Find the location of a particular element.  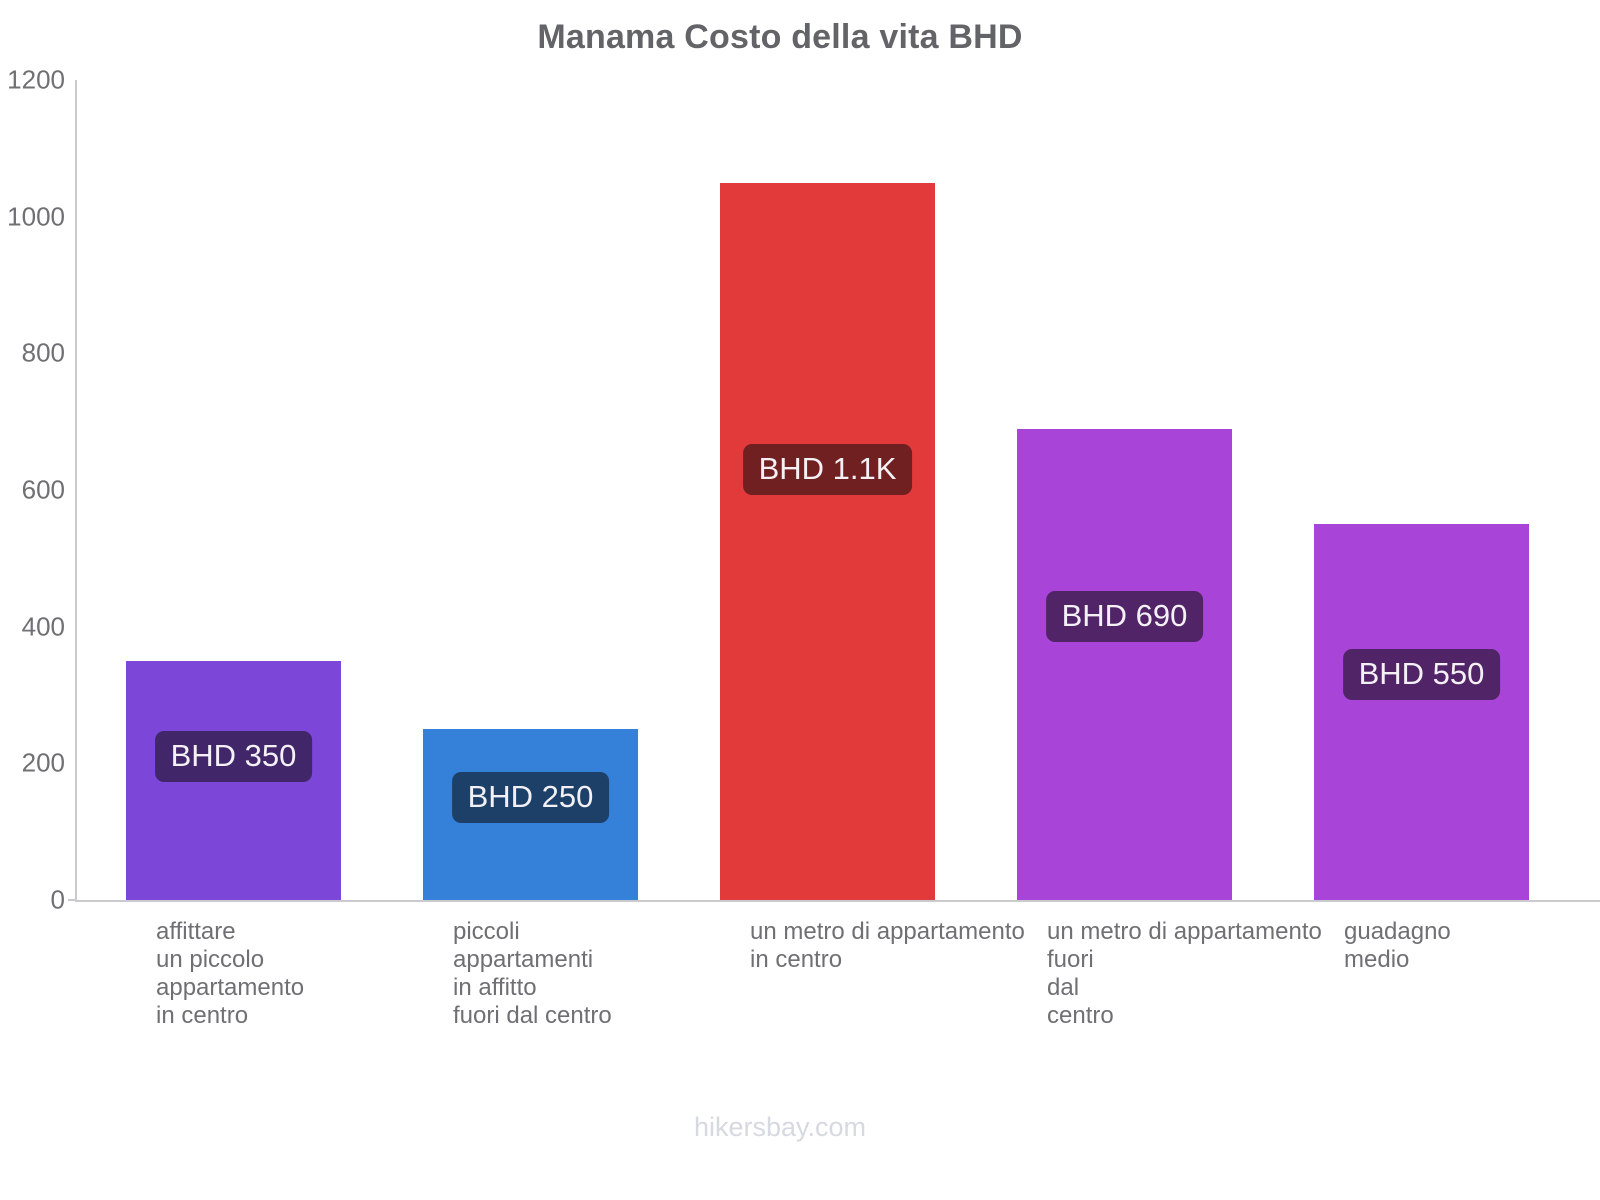

y-axis-tick-label: 400 is located at coordinates (43, 626).